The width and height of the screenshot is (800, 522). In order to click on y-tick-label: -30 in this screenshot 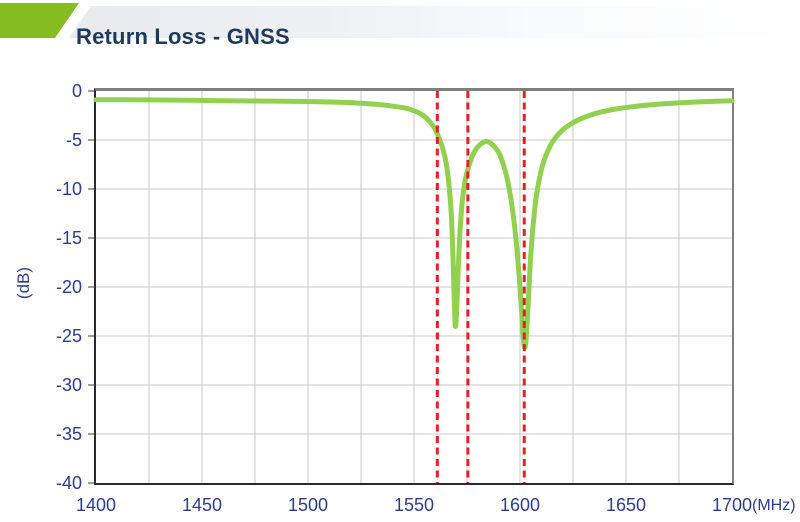, I will do `click(68, 385)`.